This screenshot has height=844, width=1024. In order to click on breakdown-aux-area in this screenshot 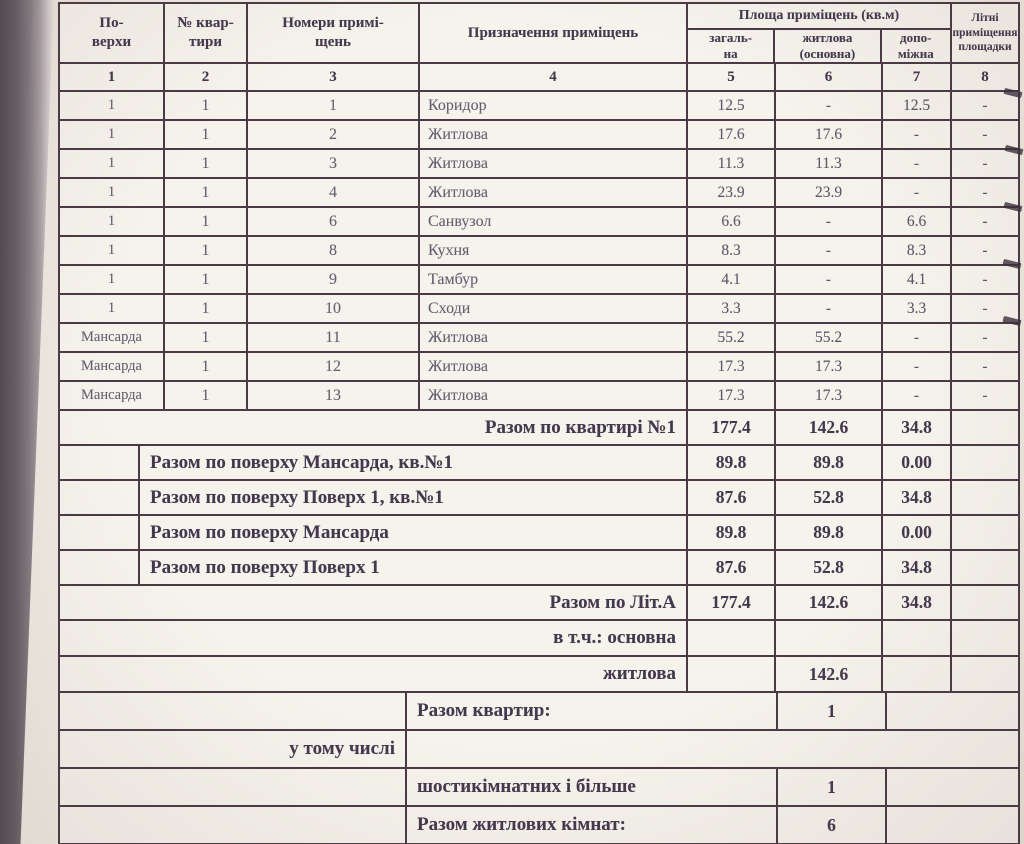, I will do `click(917, 638)`.